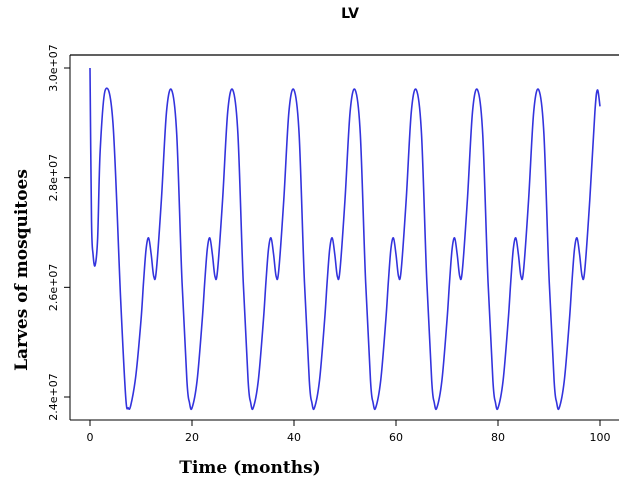 This screenshot has width=619, height=495. Describe the element at coordinates (53, 287) in the screenshot. I see `y-tick-label: 2.6e+07` at that location.